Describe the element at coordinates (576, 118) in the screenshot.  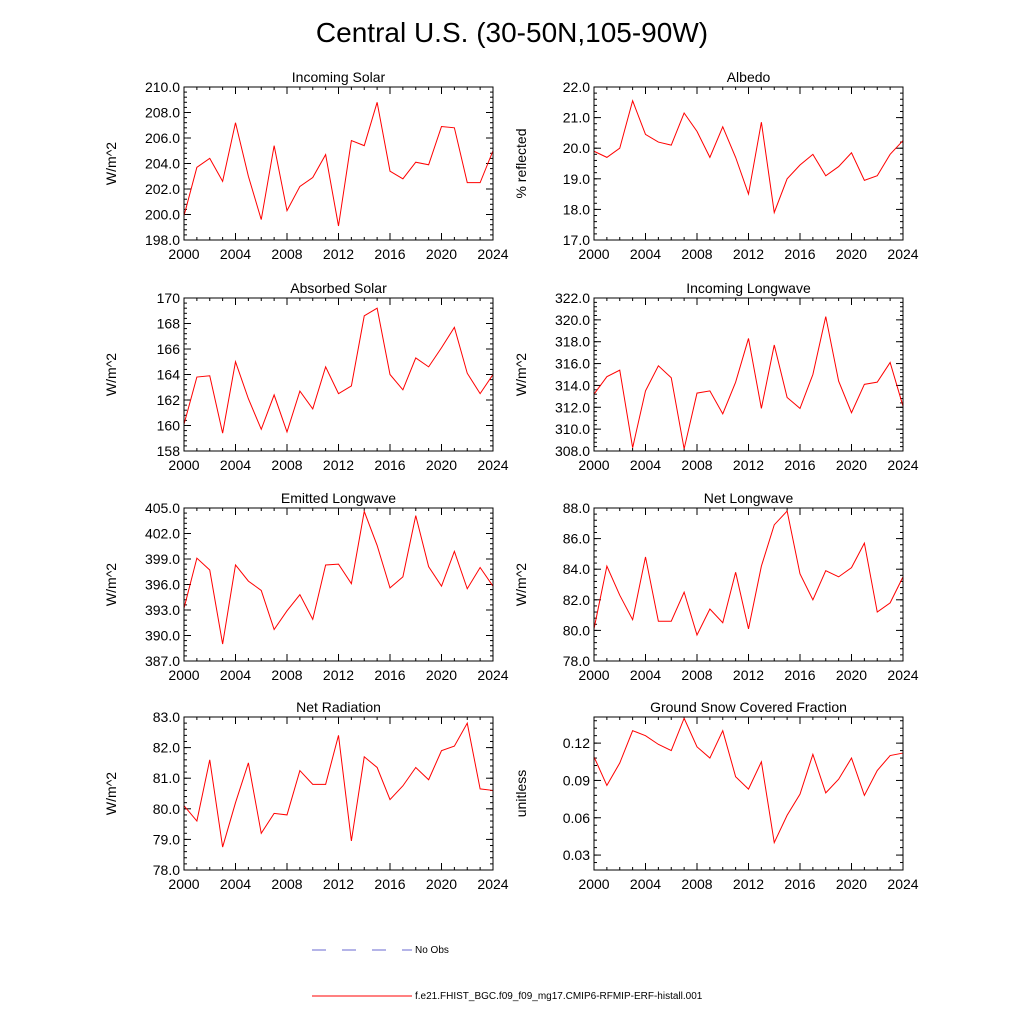
I see `y-tick-label: 21.0` at that location.